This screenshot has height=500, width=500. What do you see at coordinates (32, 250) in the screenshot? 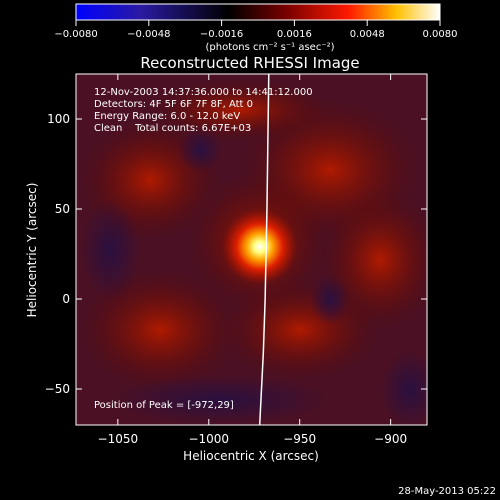
I see `y-axis-label: Heliocentric Y (arcsec)` at bounding box center [32, 250].